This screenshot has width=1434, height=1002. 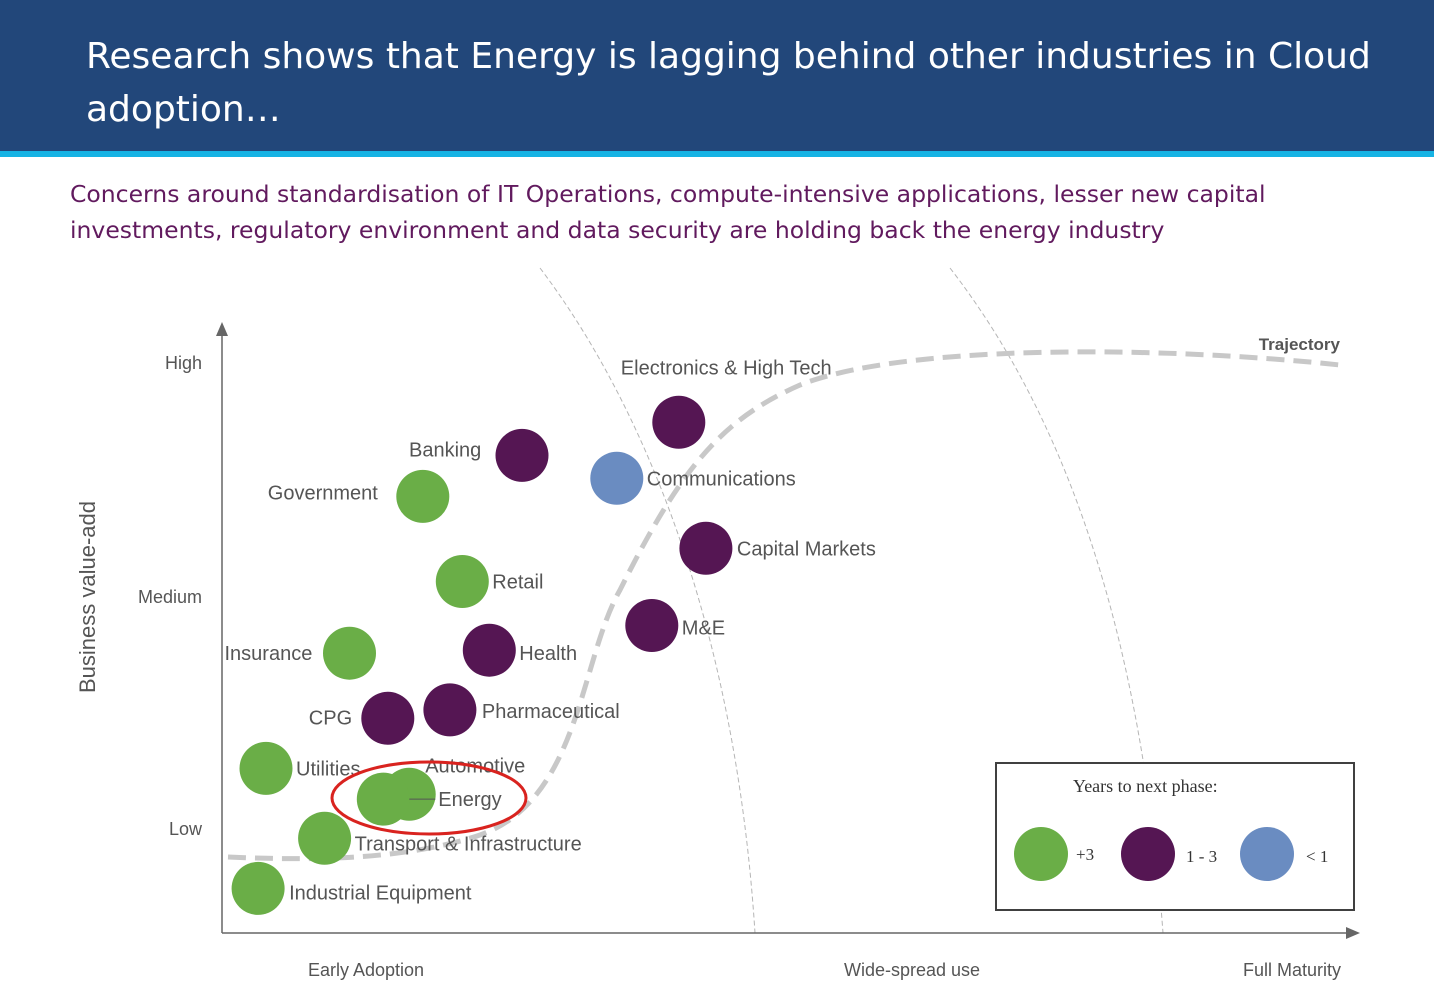 I want to click on point-label-m-e: M&E, so click(x=703, y=629).